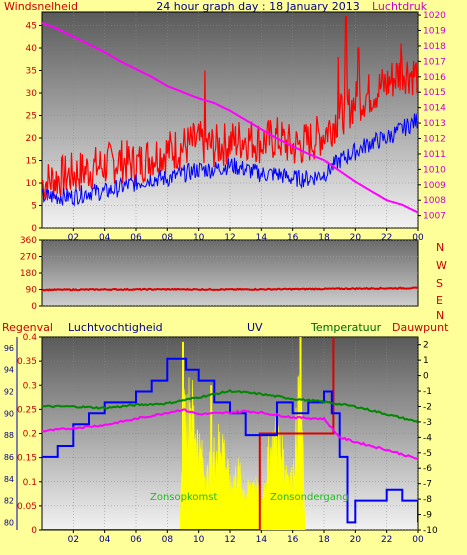 The image size is (467, 555). Describe the element at coordinates (230, 160) in the screenshot. I see `windgust-line` at that location.